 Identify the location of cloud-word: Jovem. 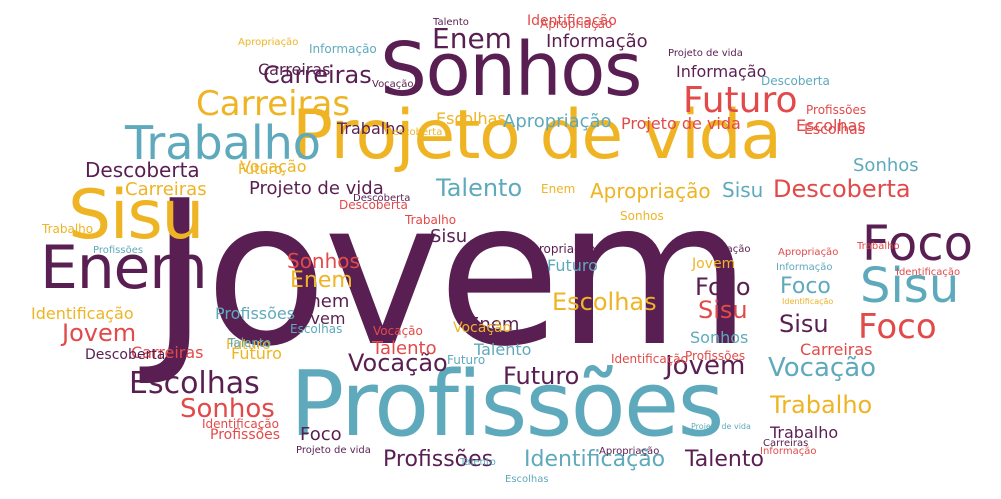
(705, 366).